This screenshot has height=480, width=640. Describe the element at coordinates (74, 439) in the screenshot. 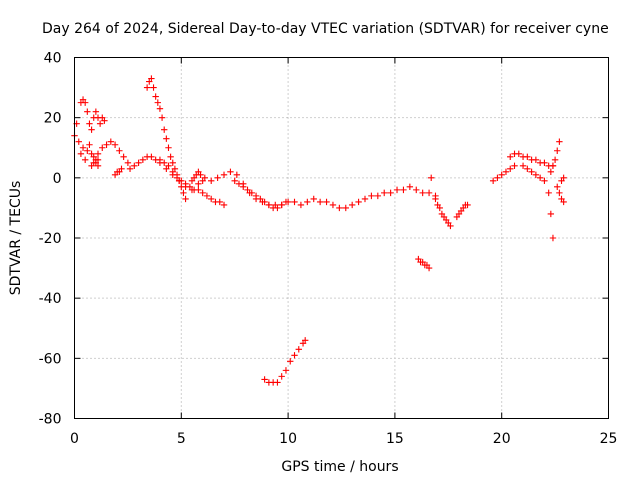

I see `x-tick-label: 0` at that location.